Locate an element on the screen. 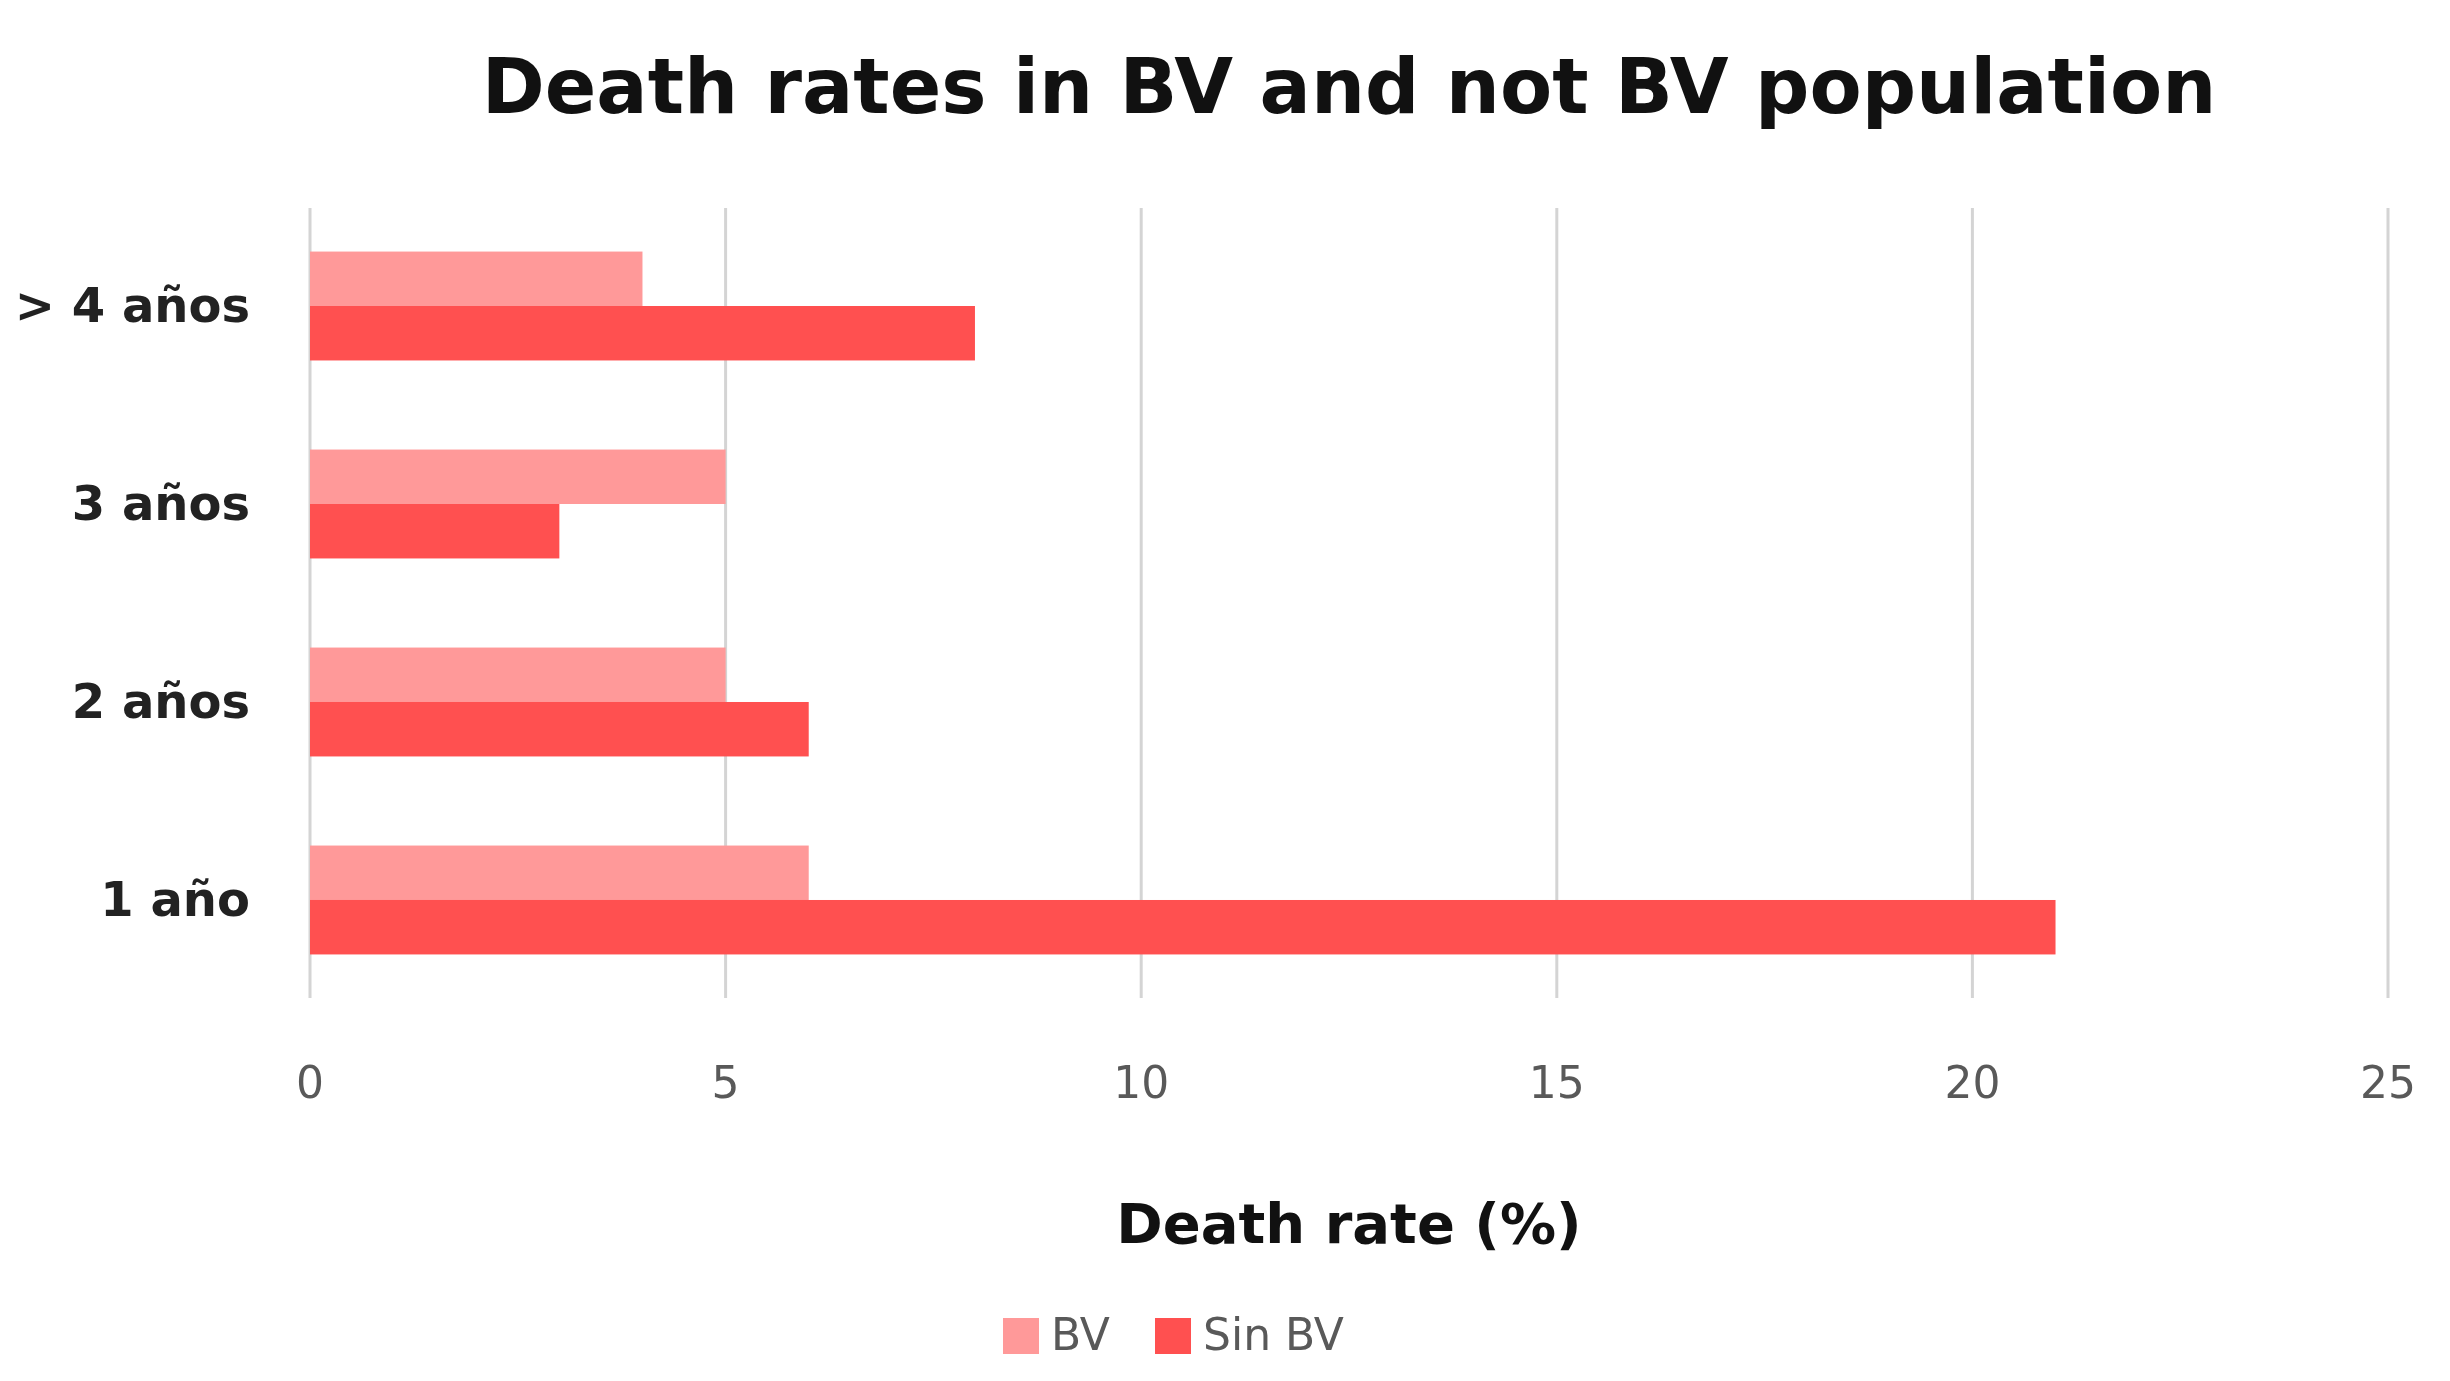  y-tick-label: 1 año is located at coordinates (175, 898).